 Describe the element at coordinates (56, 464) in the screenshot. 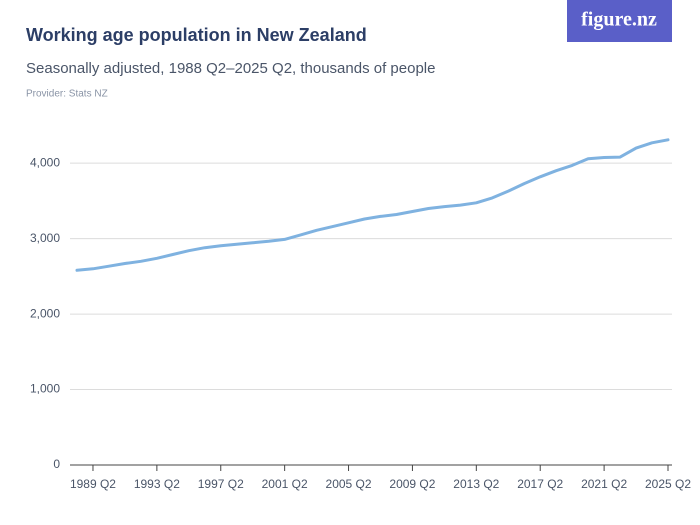

I see `y-tick-label: 0` at that location.